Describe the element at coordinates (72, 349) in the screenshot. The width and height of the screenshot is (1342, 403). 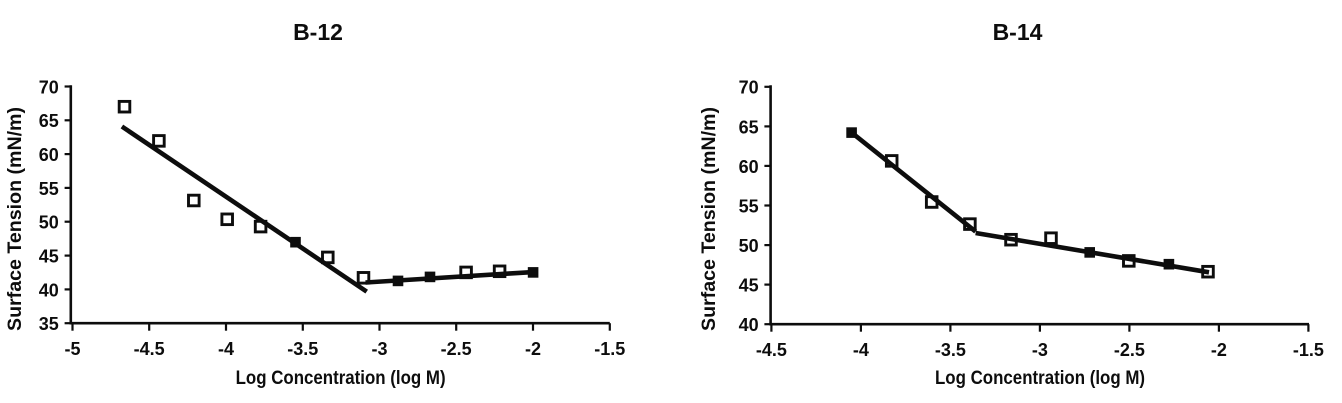
I see `svg-text: -5` at that location.